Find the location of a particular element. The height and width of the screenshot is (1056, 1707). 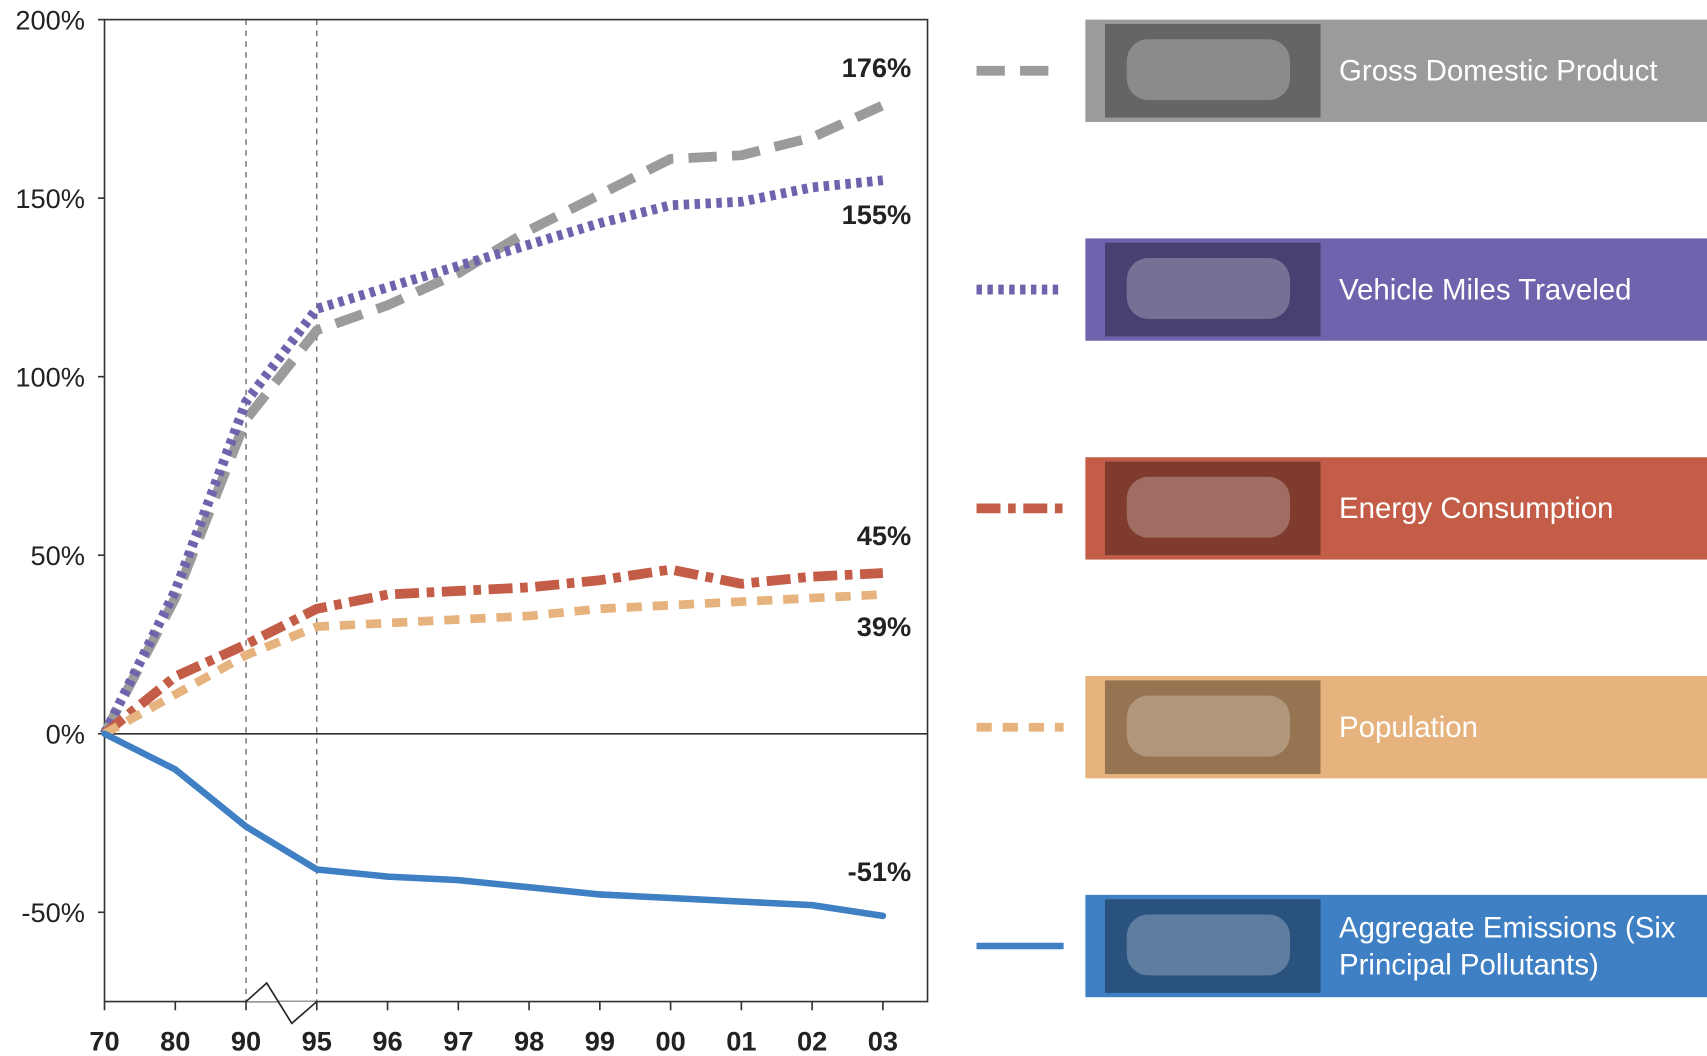

legend-label: Vehicle Miles Traveled is located at coordinates (1485, 289).